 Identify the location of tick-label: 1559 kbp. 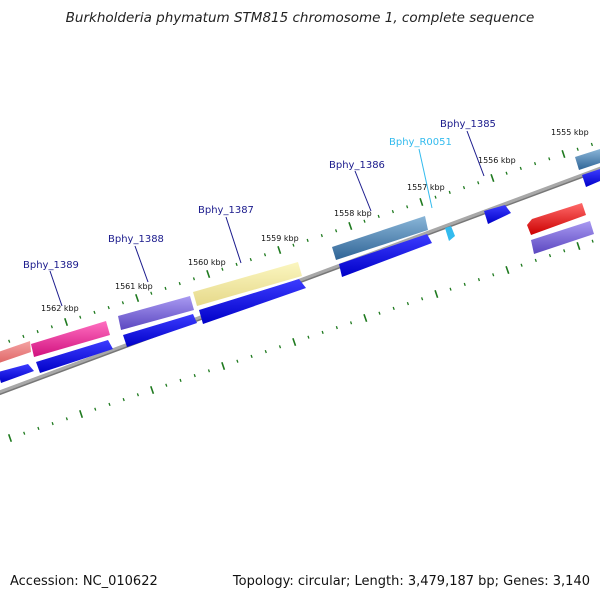
(280, 238).